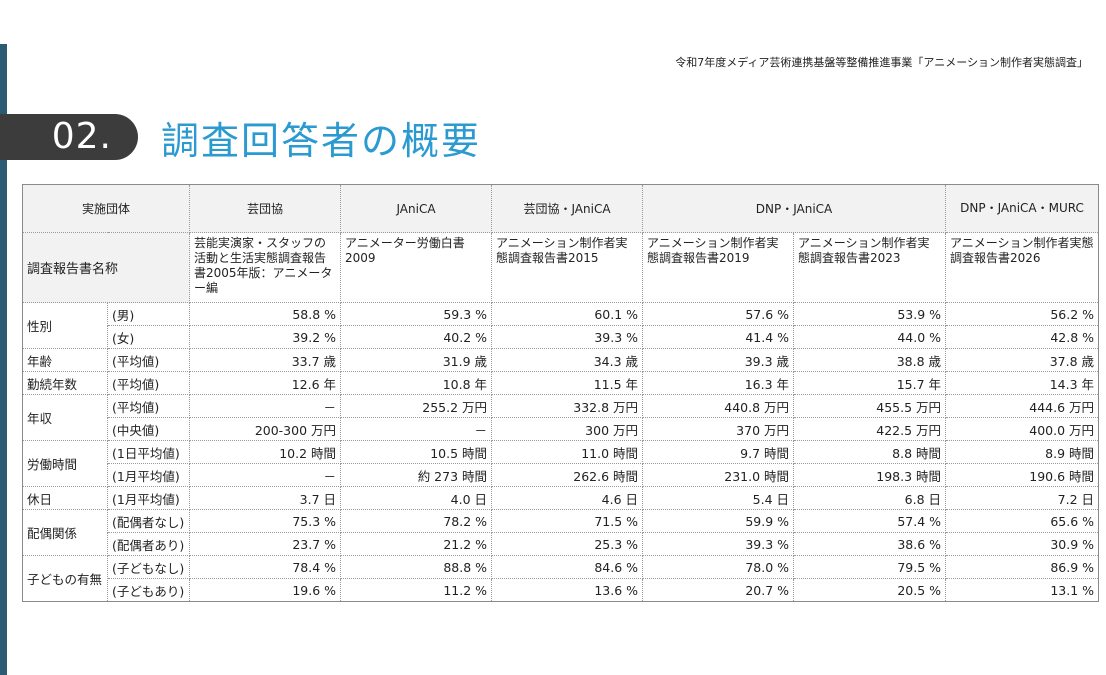 This screenshot has width=1106, height=675. Describe the element at coordinates (870, 360) in the screenshot. I see `value-cell: 38.8 歳` at that location.